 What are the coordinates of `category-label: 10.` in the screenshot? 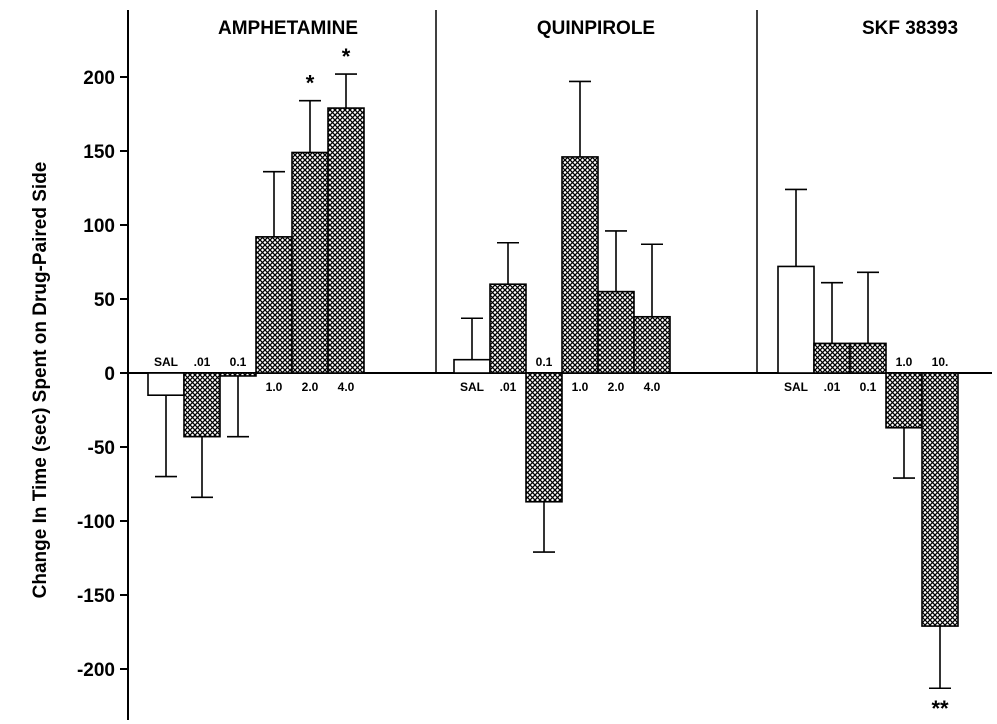 It's located at (940, 362).